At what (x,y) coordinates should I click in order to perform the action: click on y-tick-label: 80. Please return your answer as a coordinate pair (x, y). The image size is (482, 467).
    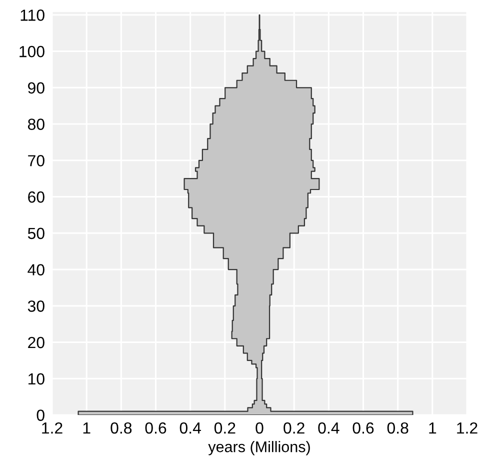
    Looking at the image, I should click on (36, 124).